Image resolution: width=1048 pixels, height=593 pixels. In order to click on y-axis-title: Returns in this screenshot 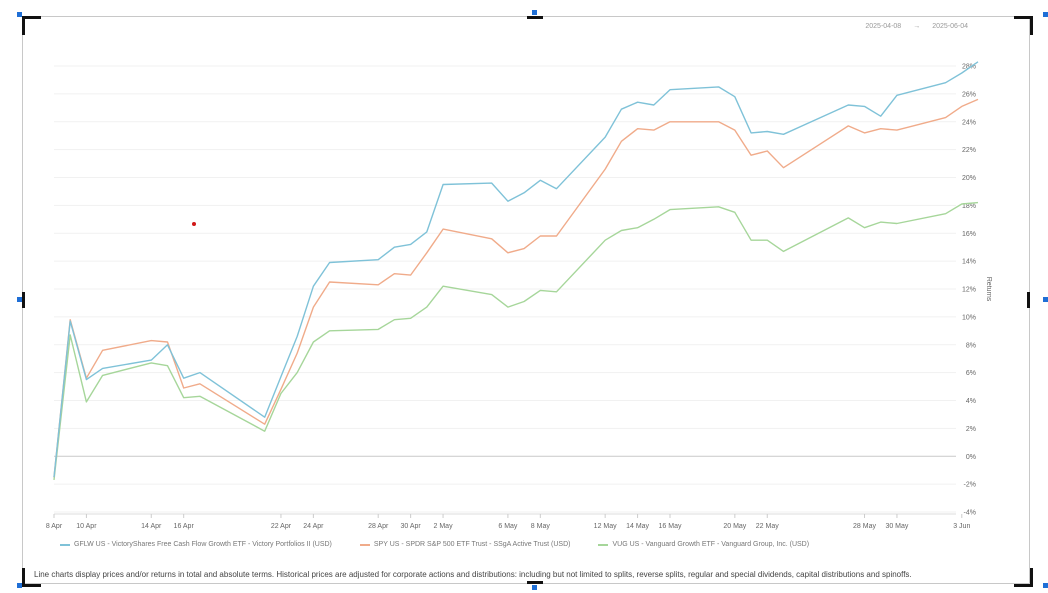, I will do `click(988, 289)`.